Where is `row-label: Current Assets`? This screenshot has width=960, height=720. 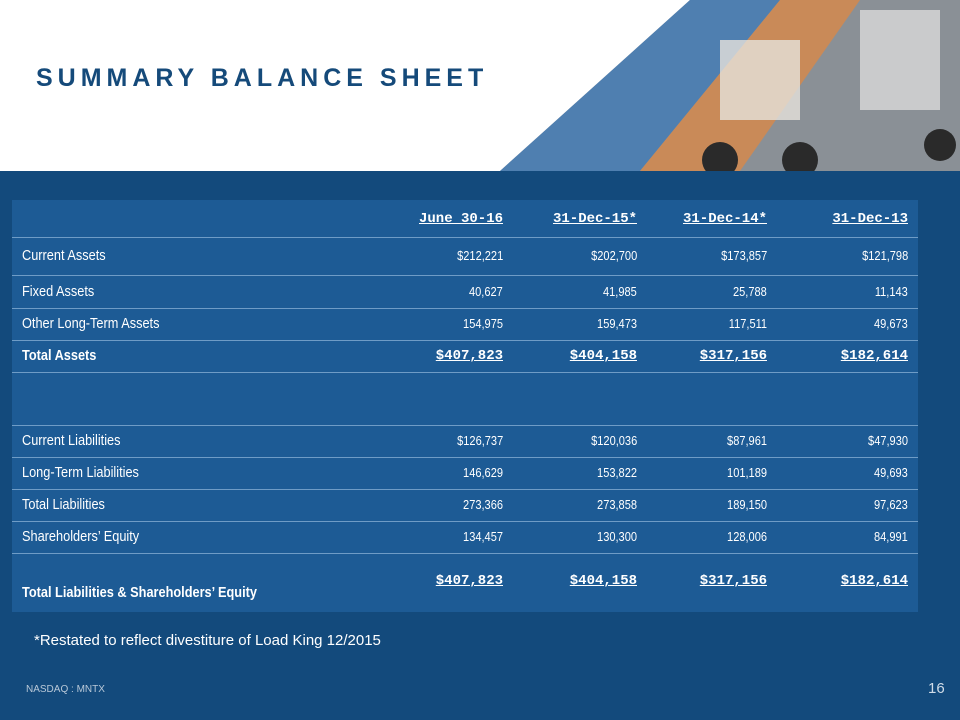
row-label: Current Assets is located at coordinates (64, 255).